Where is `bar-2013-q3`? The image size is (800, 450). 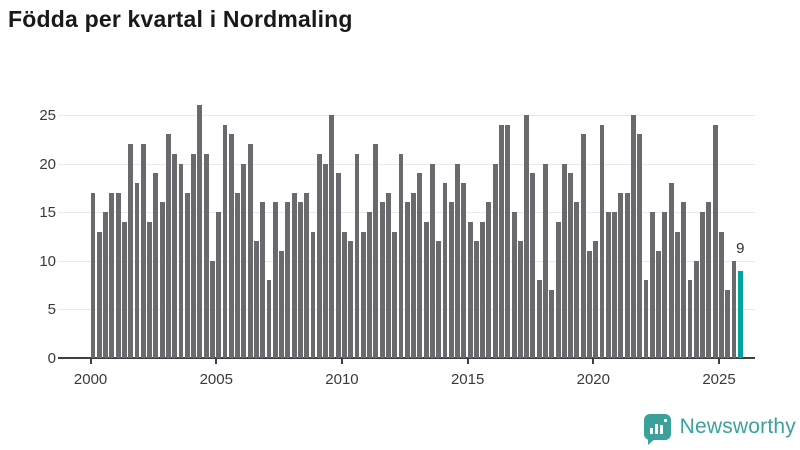
bar-2013-q3 is located at coordinates (432, 260).